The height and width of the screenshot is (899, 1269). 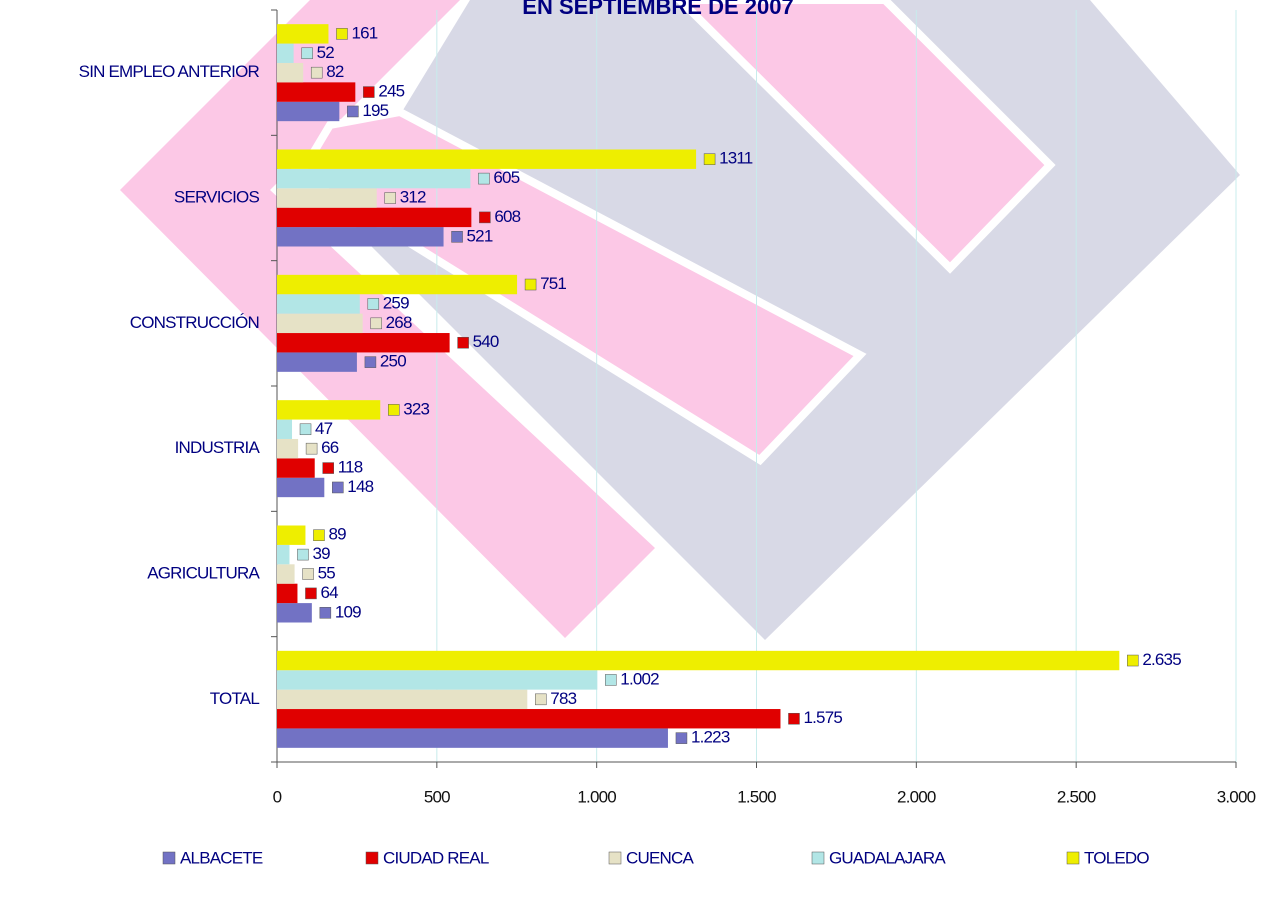 I want to click on data-label: 312, so click(x=413, y=196).